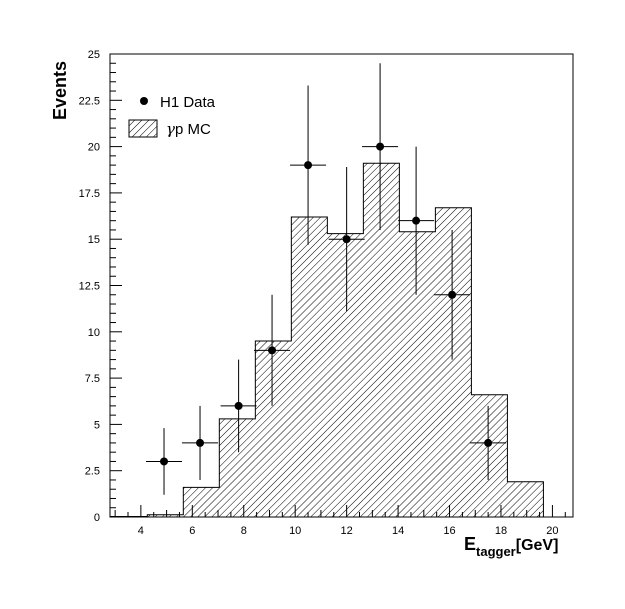 The height and width of the screenshot is (609, 625). I want to click on x-tick-label: 4, so click(141, 531).